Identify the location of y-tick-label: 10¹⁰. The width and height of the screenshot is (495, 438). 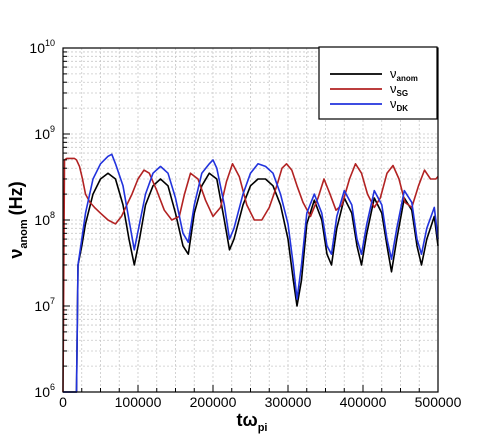
(42, 47).